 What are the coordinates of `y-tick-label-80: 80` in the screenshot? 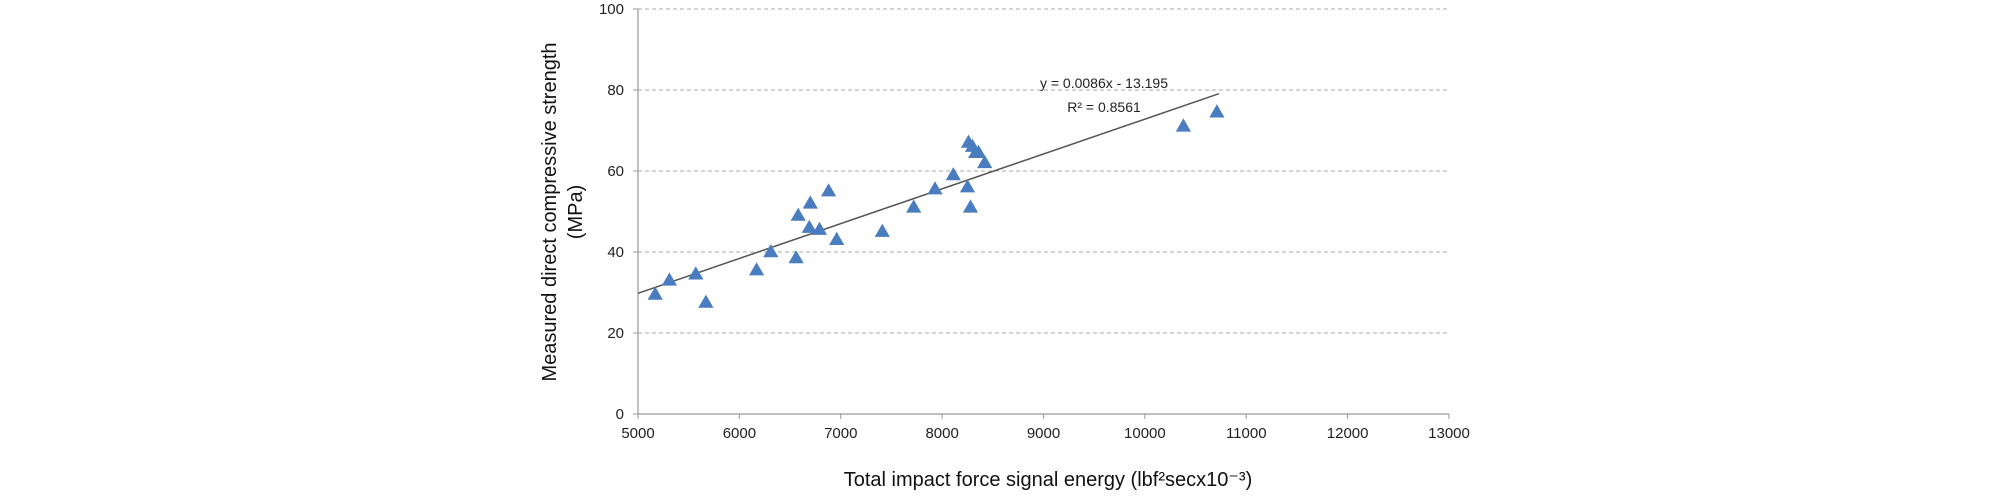 It's located at (615, 90).